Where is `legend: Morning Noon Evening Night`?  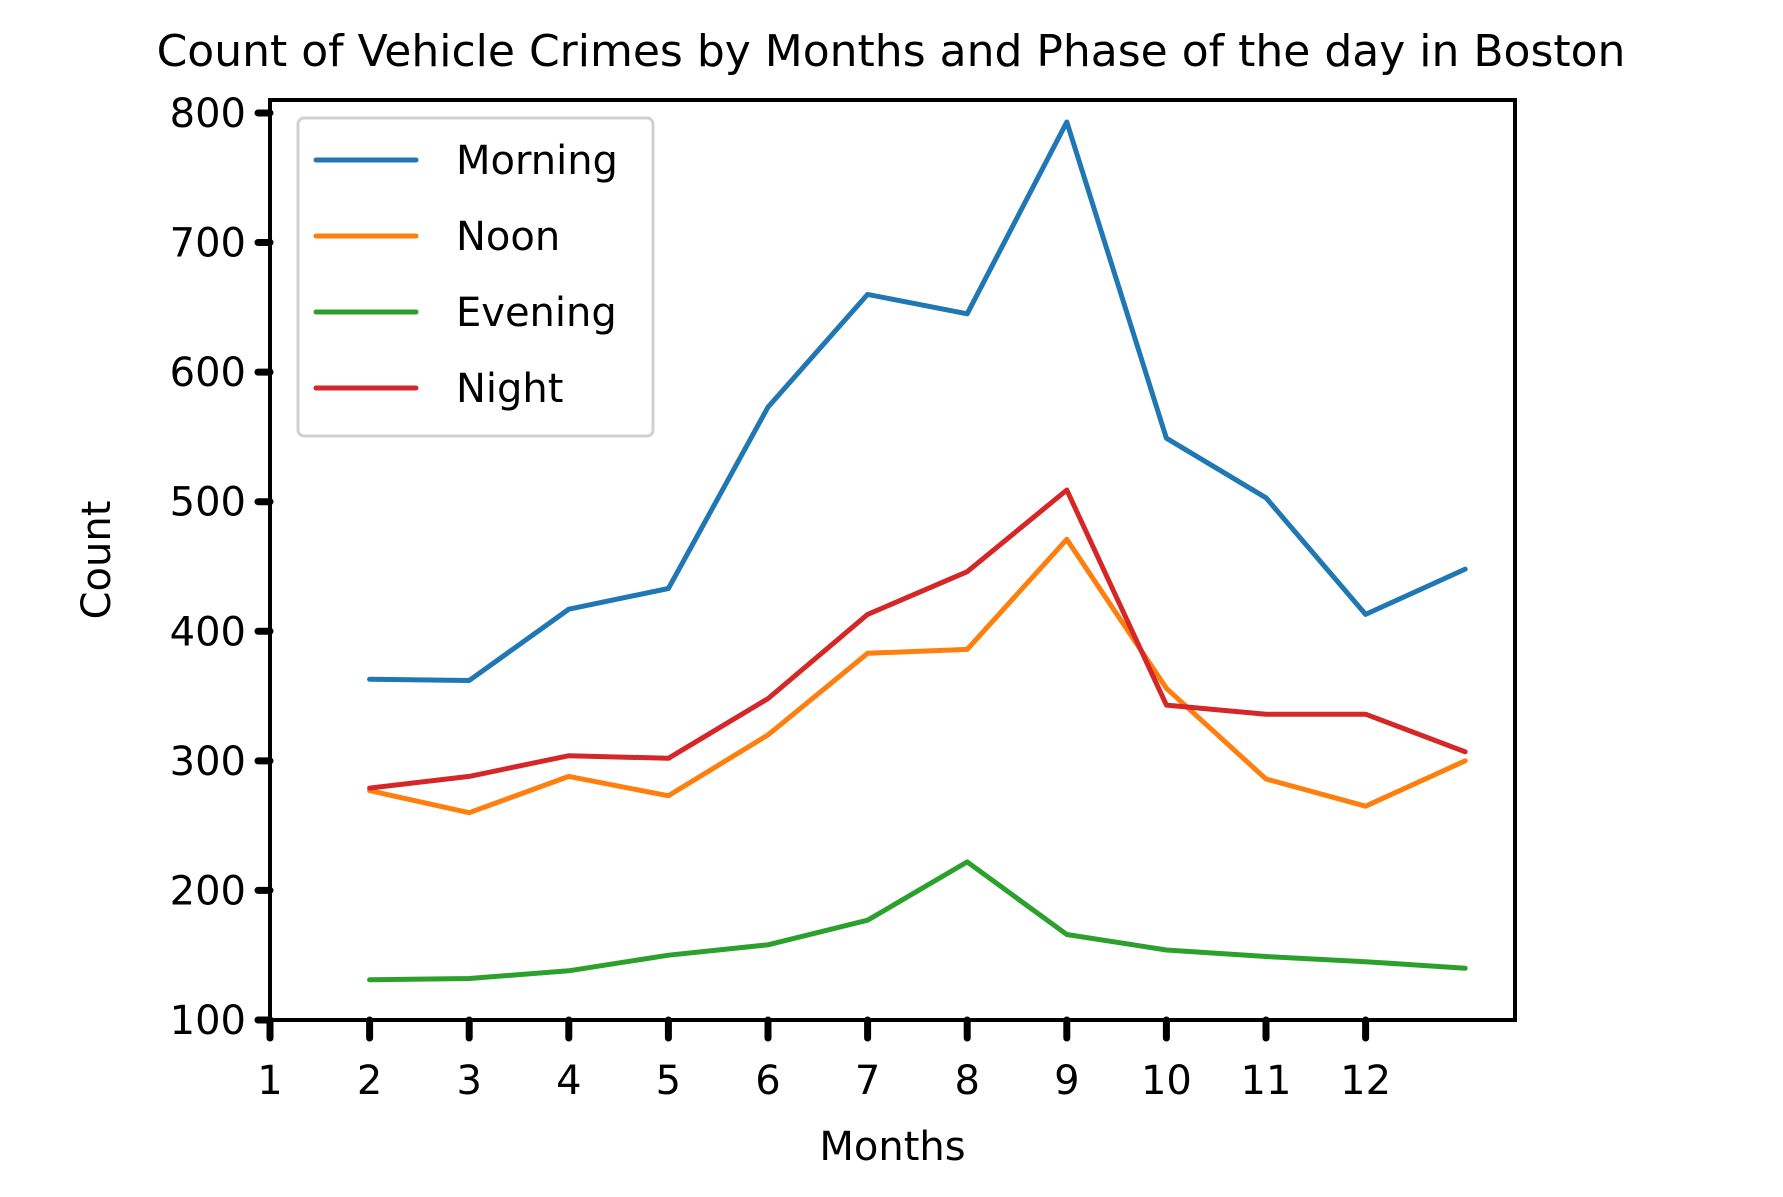 legend: Morning Noon Evening Night is located at coordinates (475, 277).